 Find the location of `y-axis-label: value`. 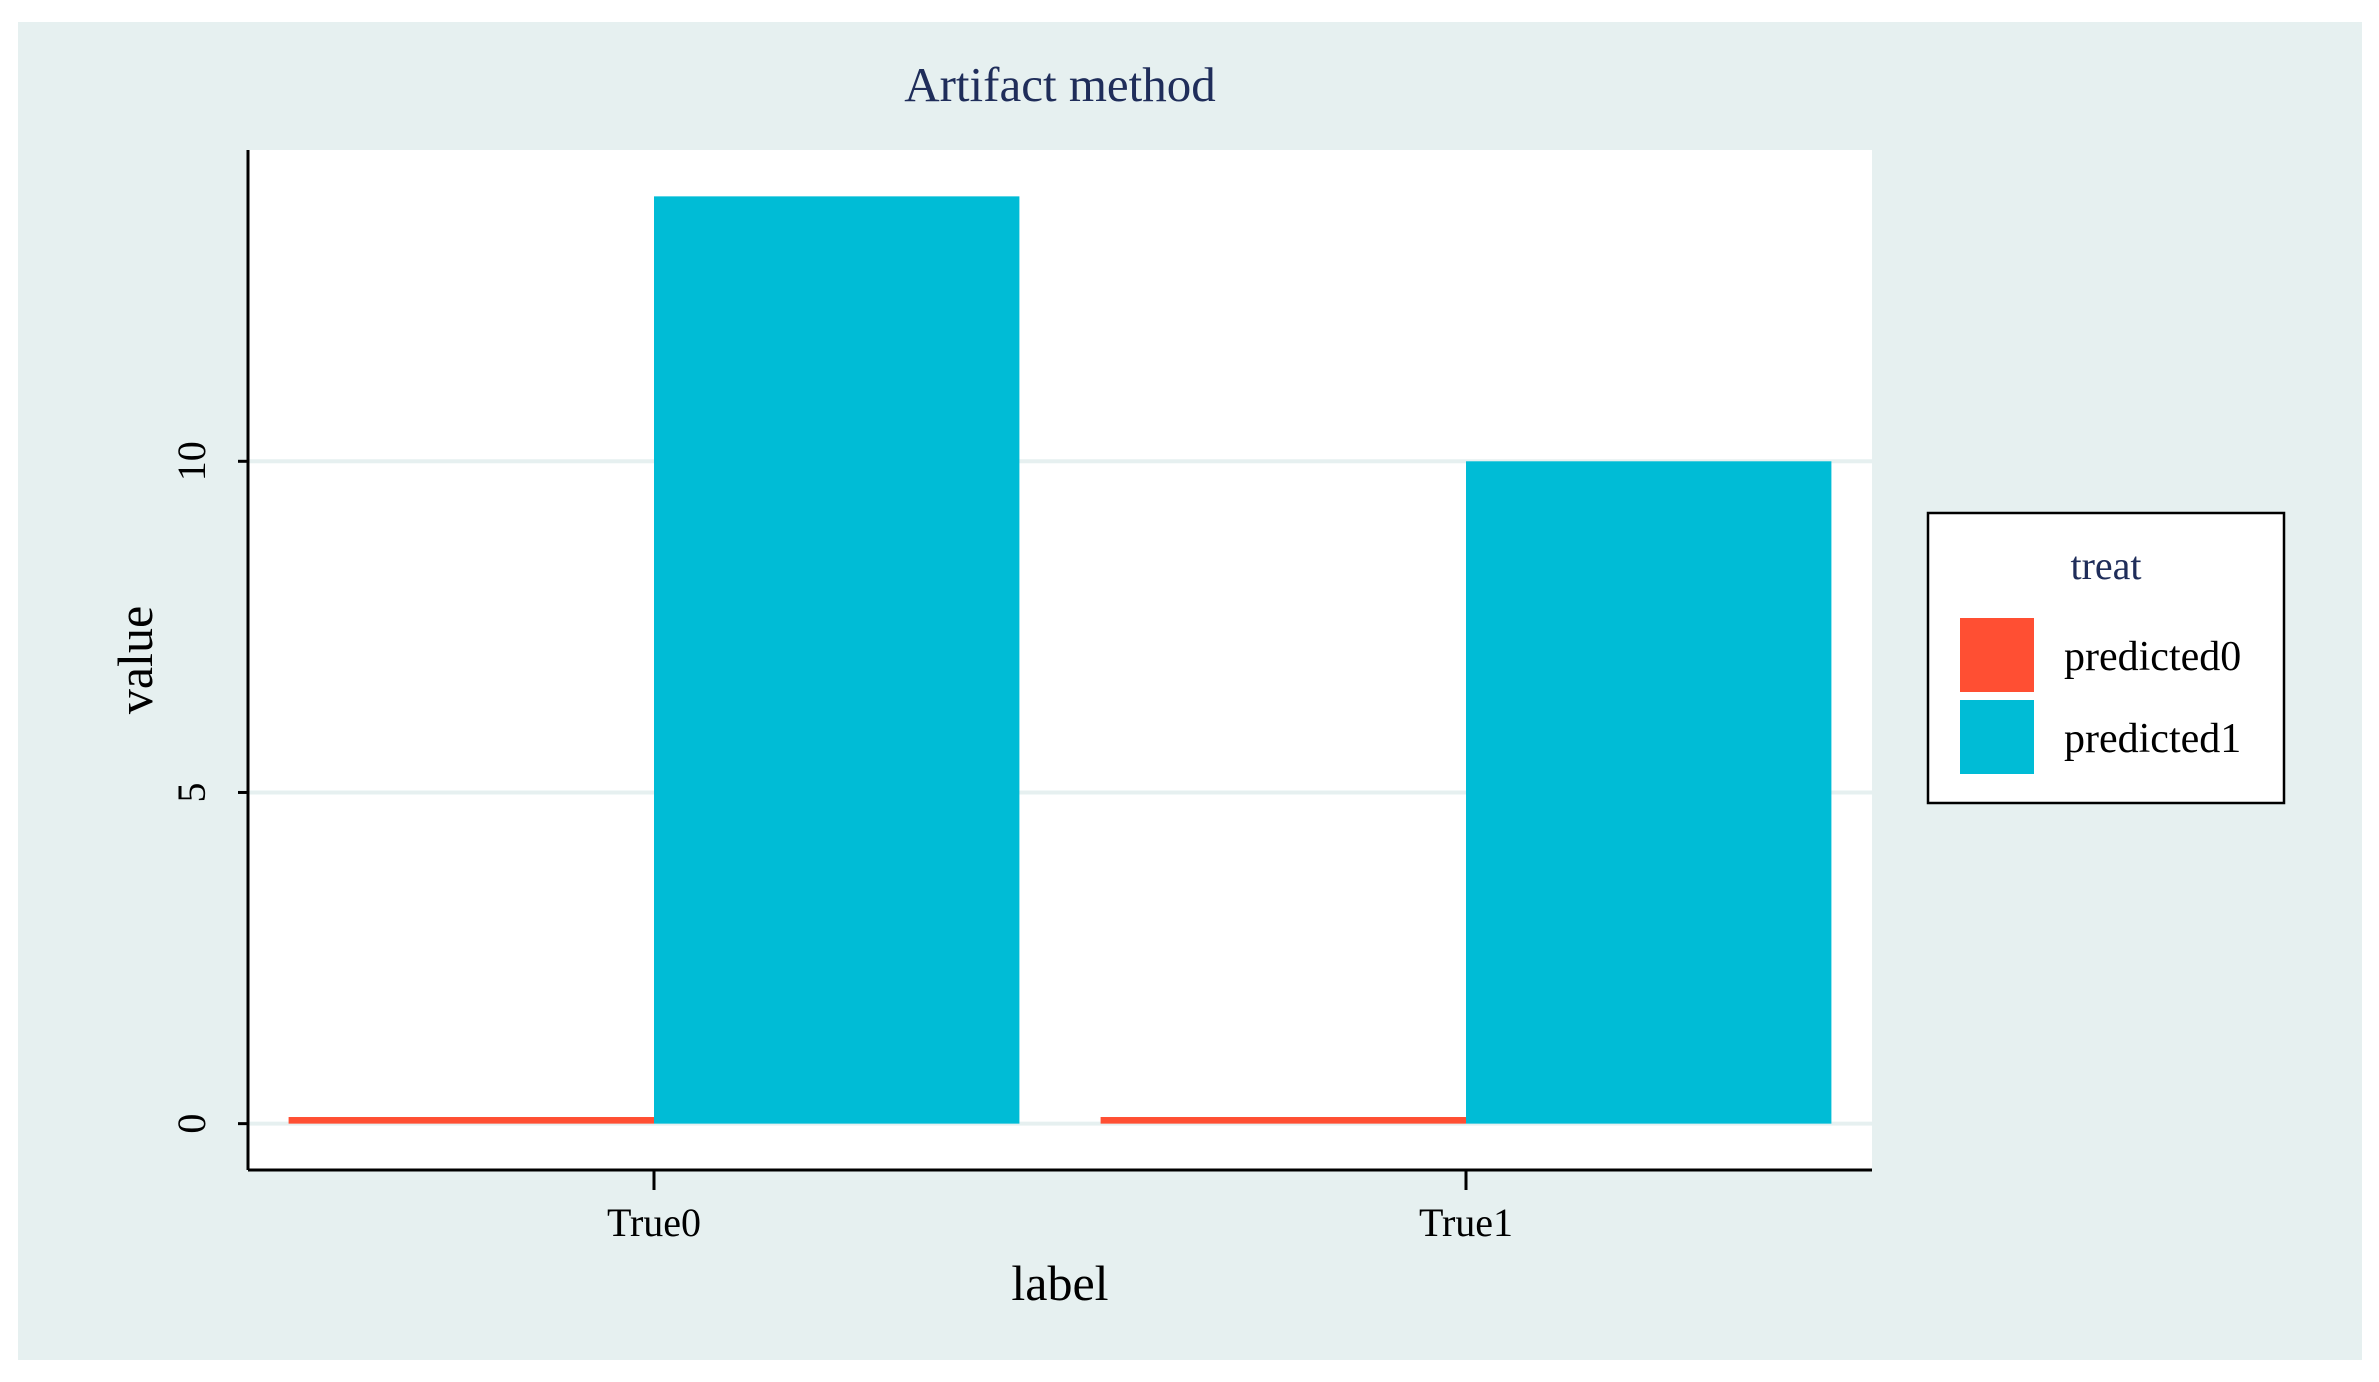

y-axis-label: value is located at coordinates (135, 660).